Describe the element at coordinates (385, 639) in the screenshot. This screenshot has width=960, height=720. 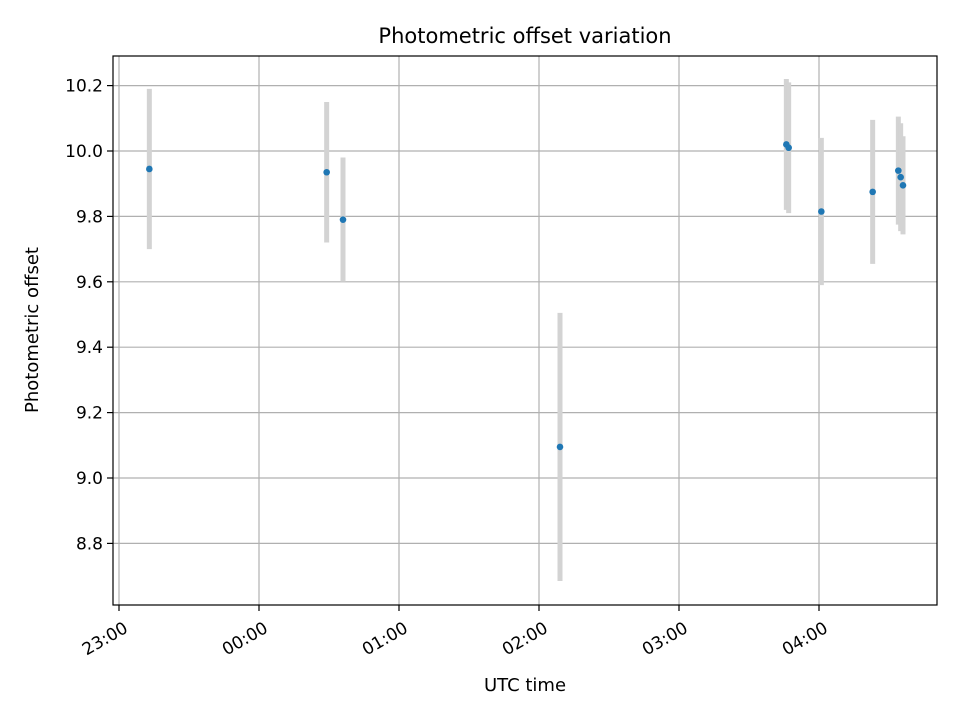
I see `x-tick-label: 01:00` at that location.